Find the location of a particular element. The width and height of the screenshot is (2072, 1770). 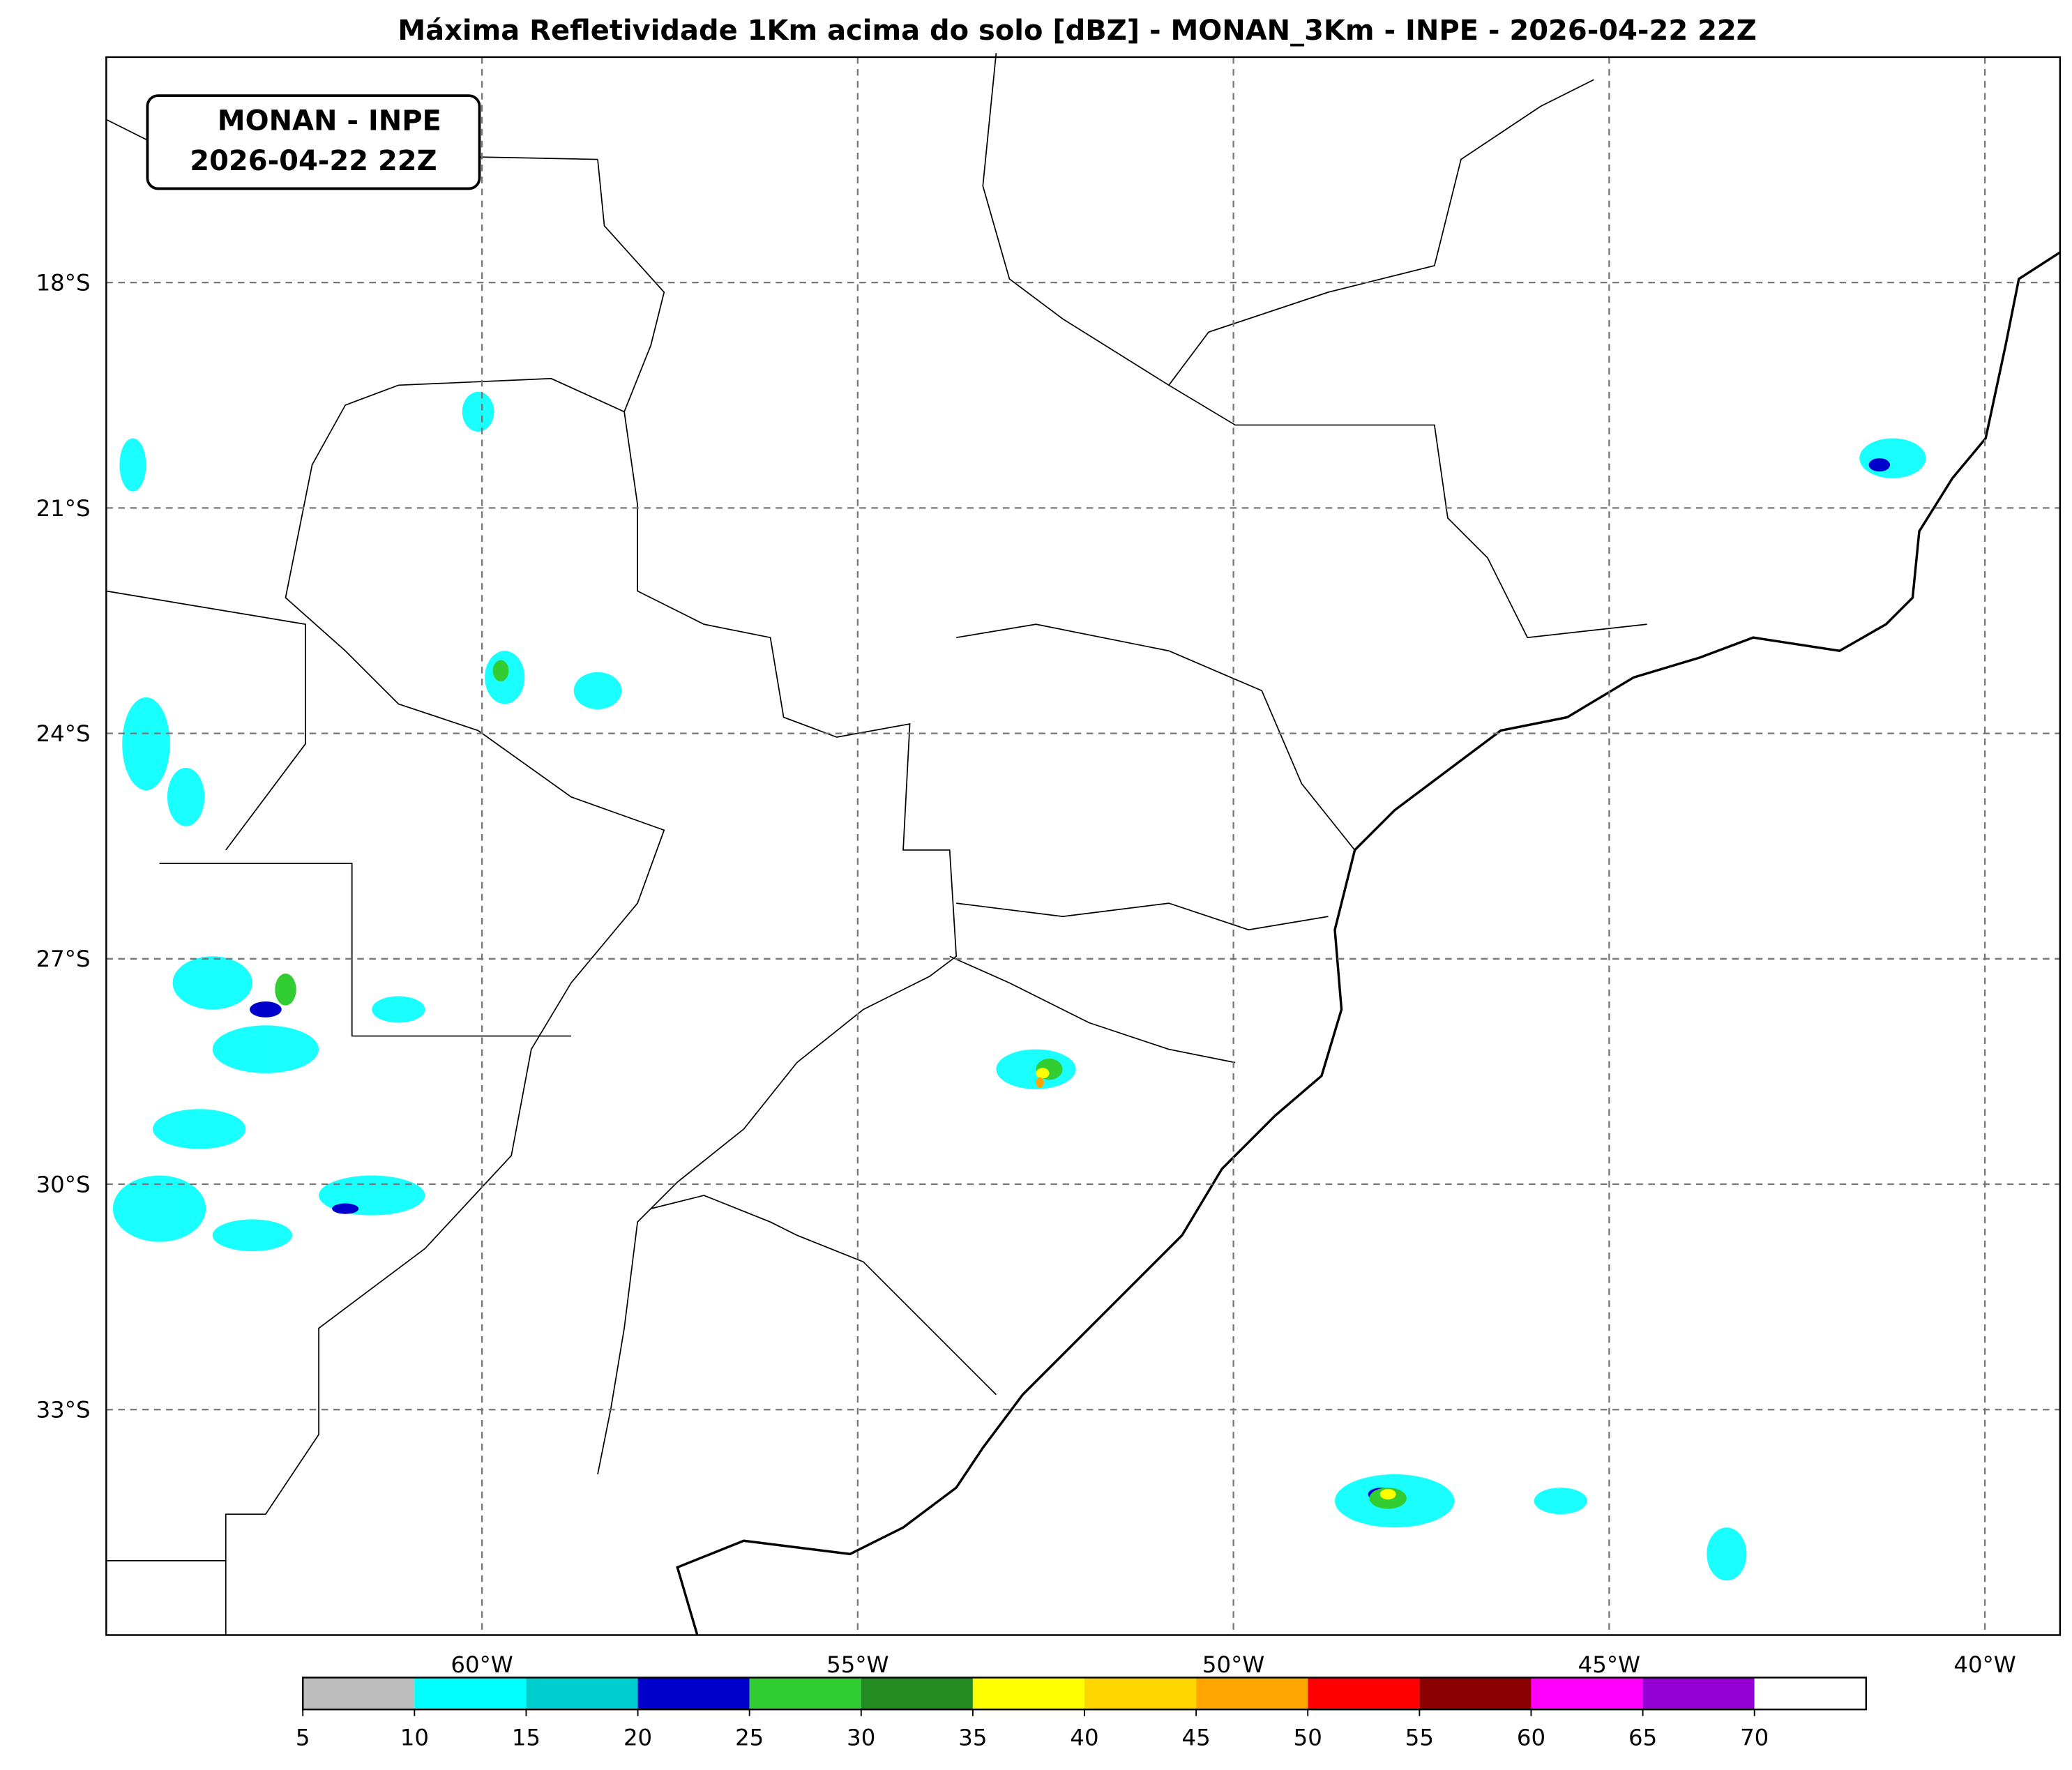

colorbar-tick-label: 30 is located at coordinates (861, 1738).